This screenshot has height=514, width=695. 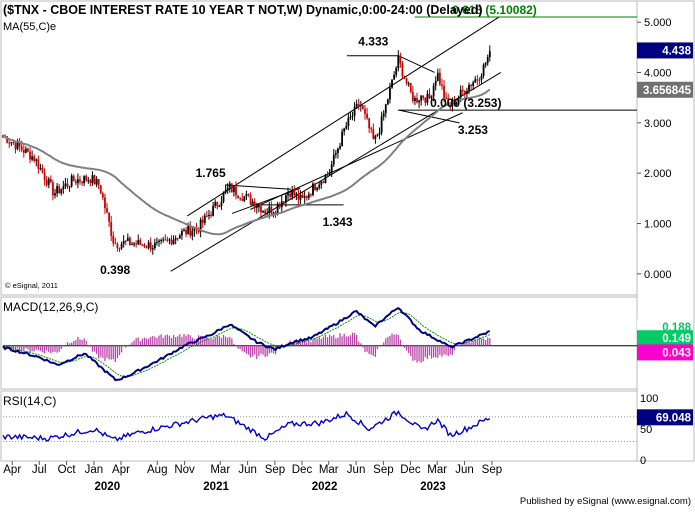 I want to click on annotation-0.000--3.253-: 0.000 (3.253), so click(x=465, y=103).